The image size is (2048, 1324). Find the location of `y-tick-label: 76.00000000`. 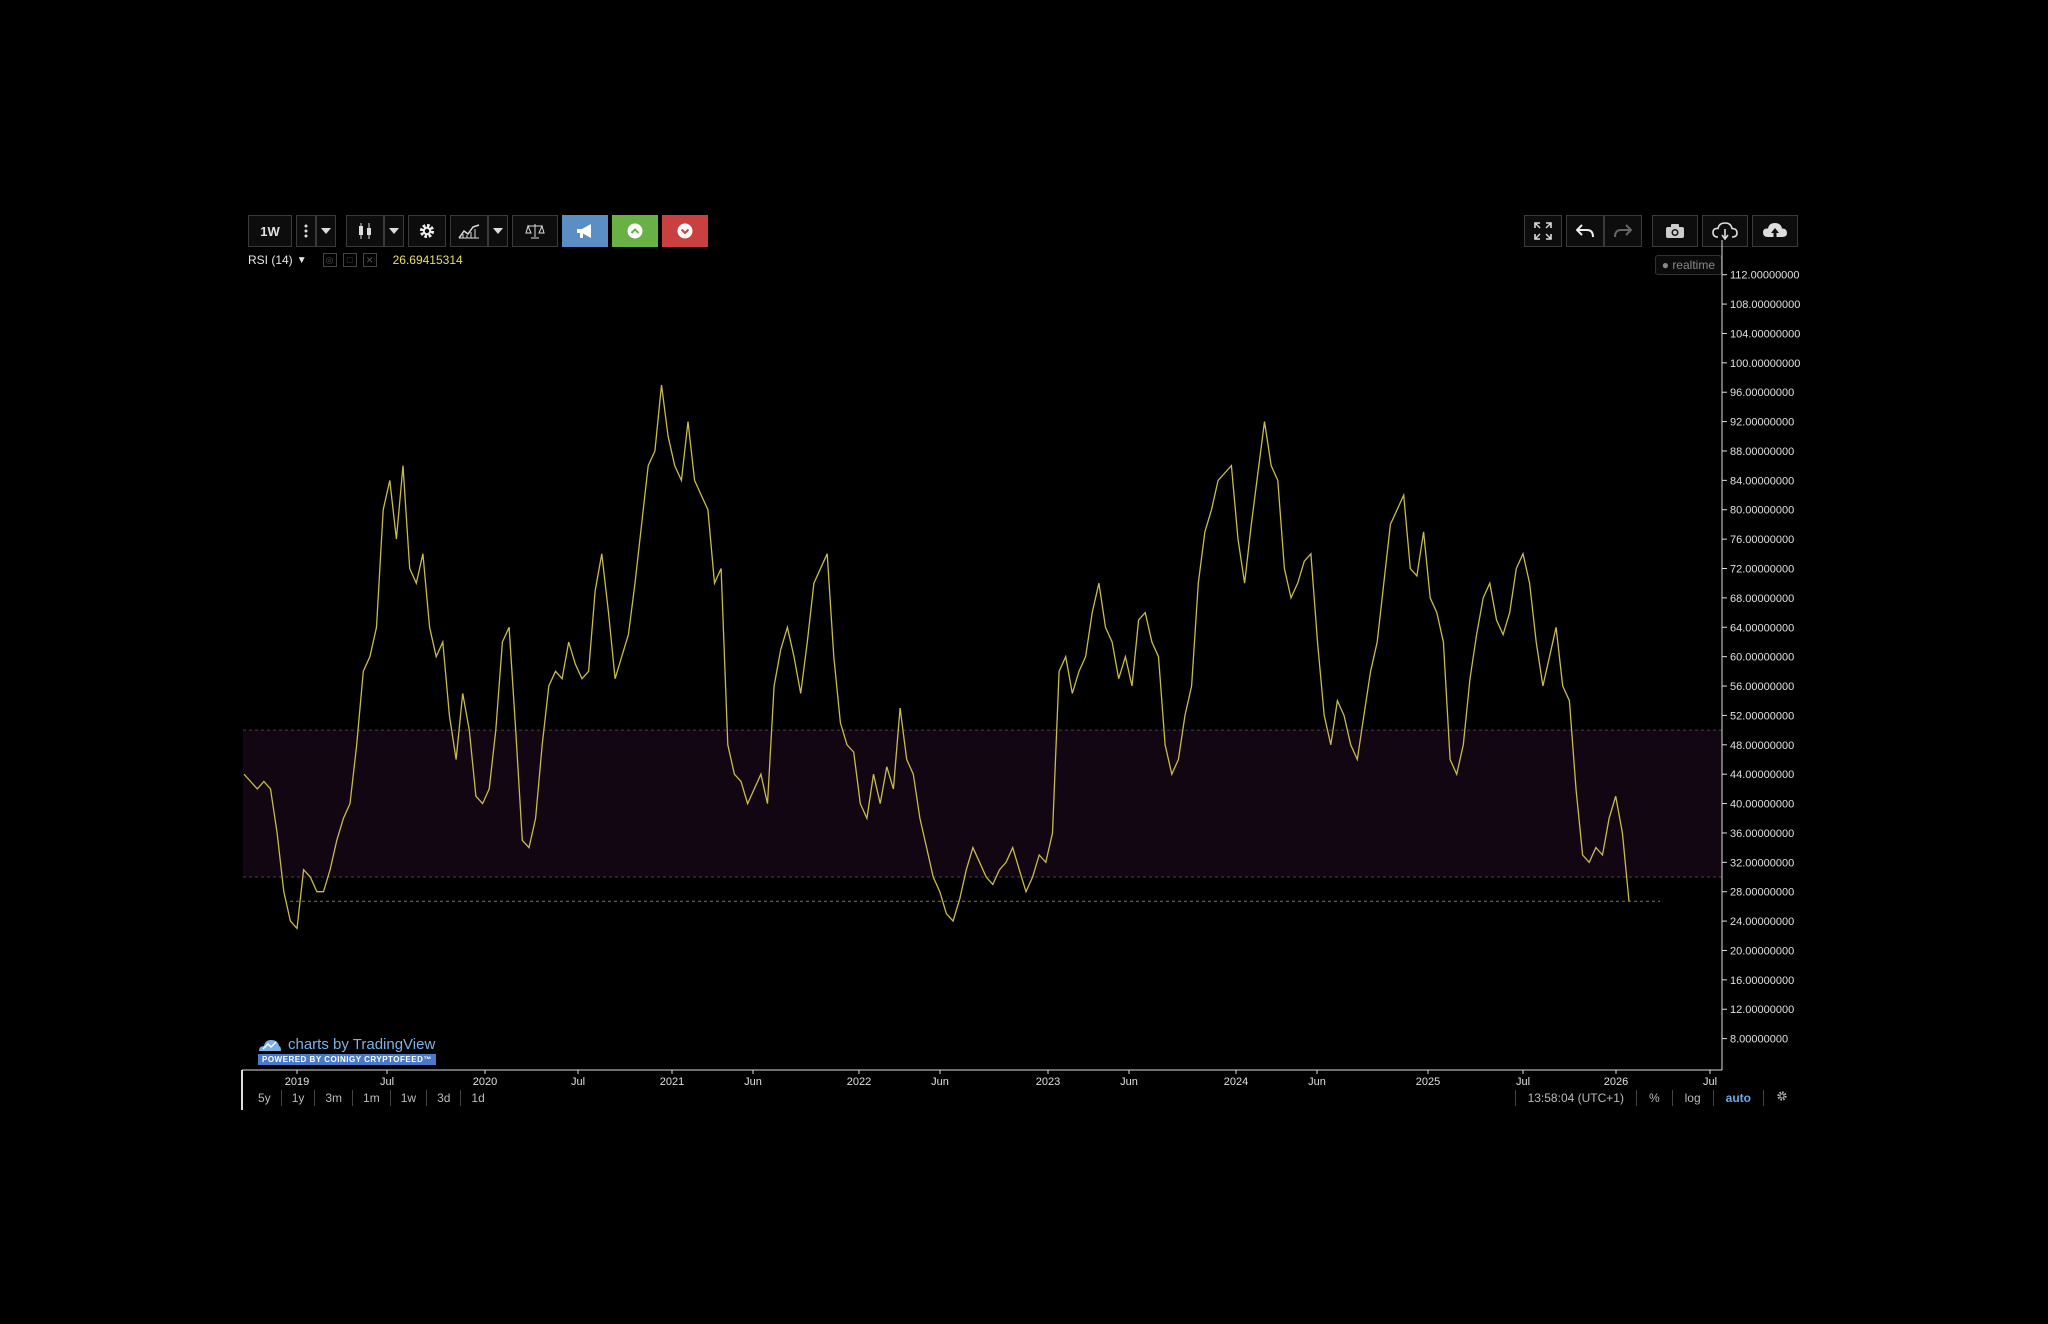

y-tick-label: 76.00000000 is located at coordinates (1762, 540).